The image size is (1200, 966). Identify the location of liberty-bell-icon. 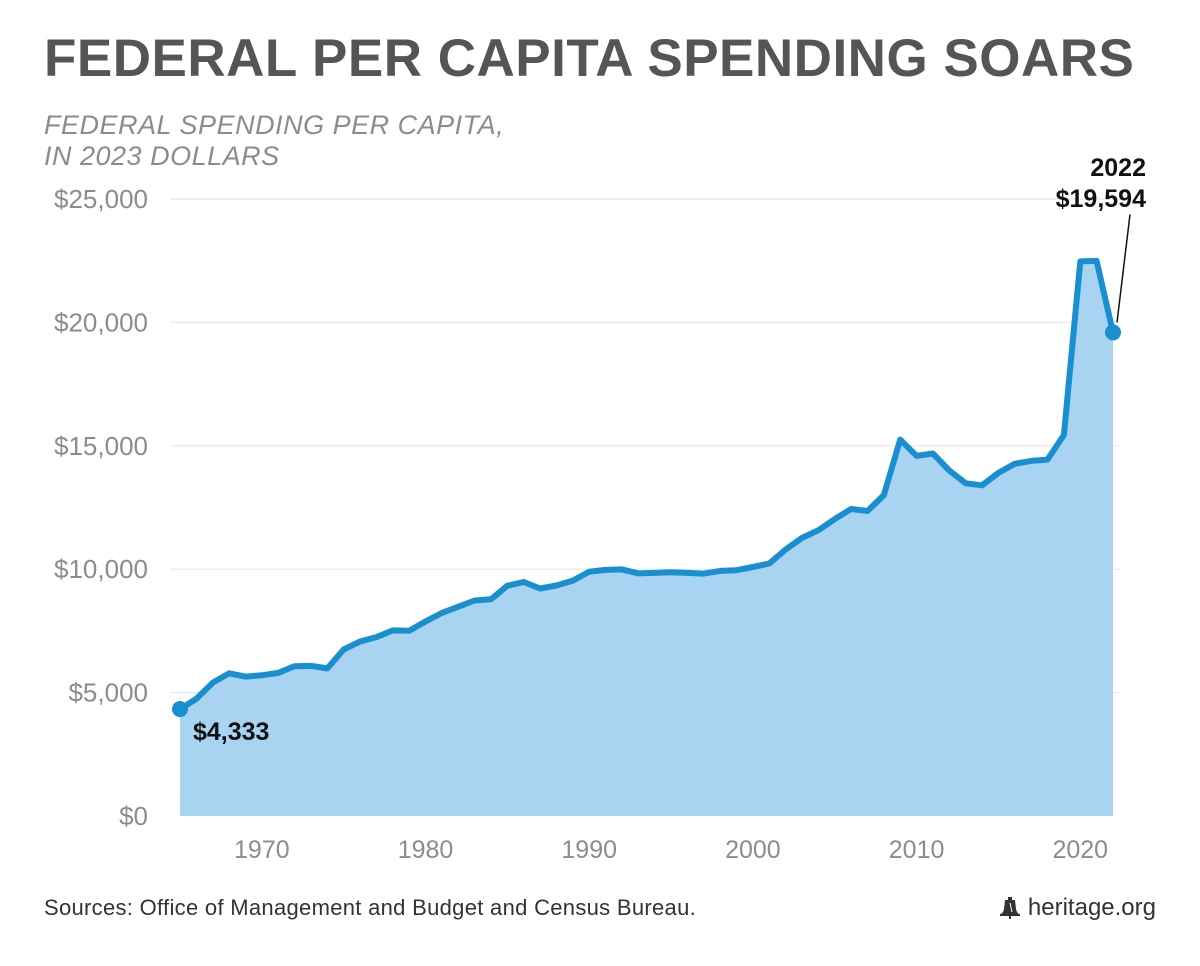
(1009, 908).